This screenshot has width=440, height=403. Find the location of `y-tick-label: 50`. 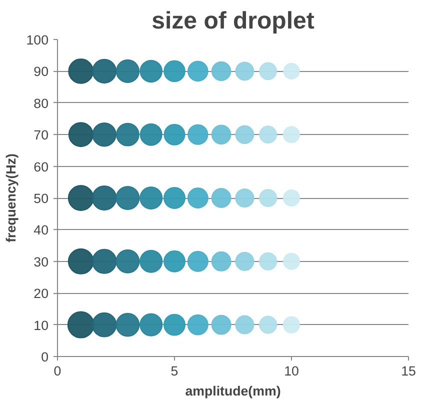

y-tick-label: 50 is located at coordinates (41, 198).